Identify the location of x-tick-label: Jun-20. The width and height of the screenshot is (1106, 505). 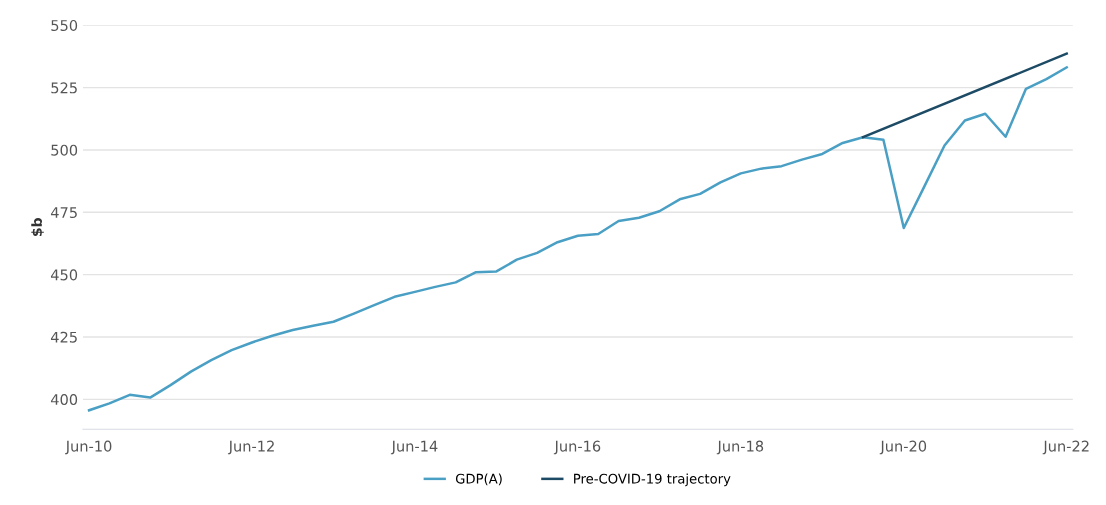
(903, 447).